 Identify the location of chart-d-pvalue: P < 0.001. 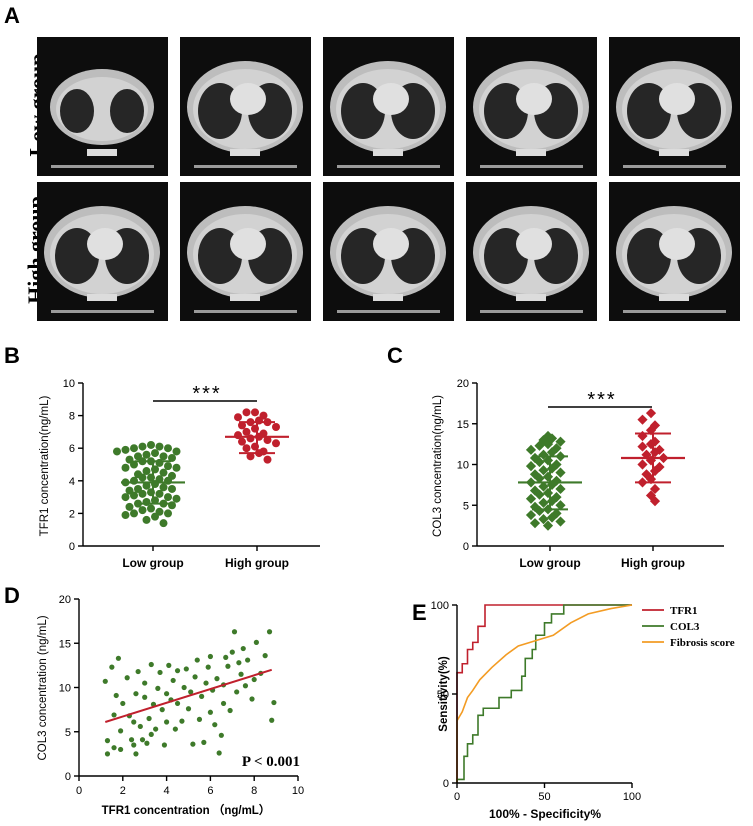
(271, 762).